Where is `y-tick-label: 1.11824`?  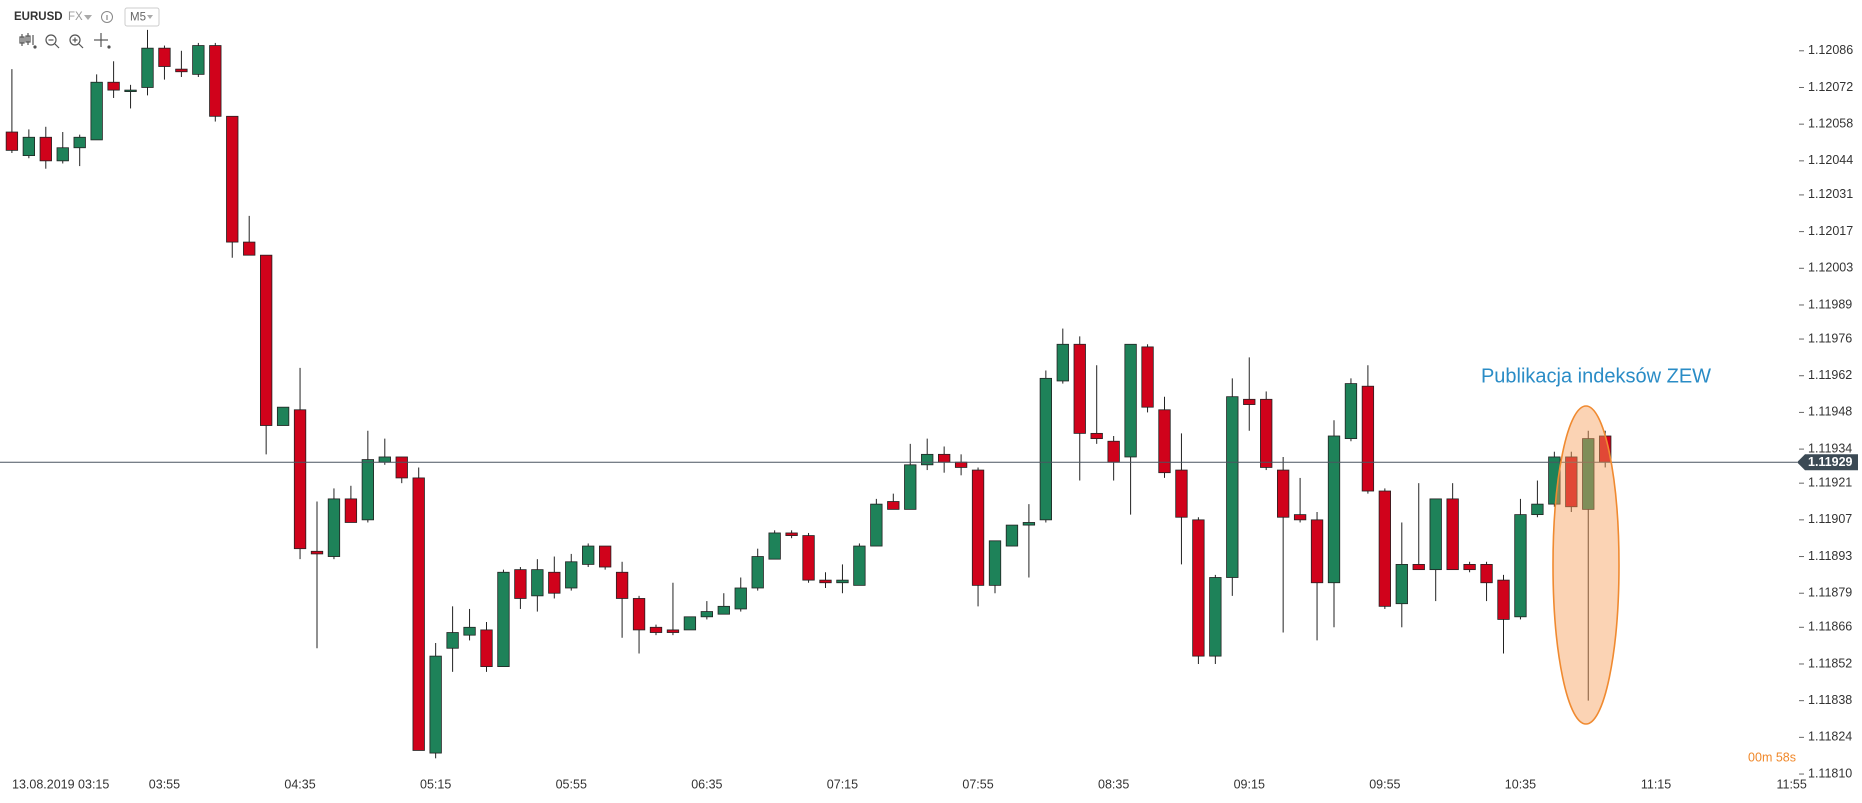 y-tick-label: 1.11824 is located at coordinates (1830, 737).